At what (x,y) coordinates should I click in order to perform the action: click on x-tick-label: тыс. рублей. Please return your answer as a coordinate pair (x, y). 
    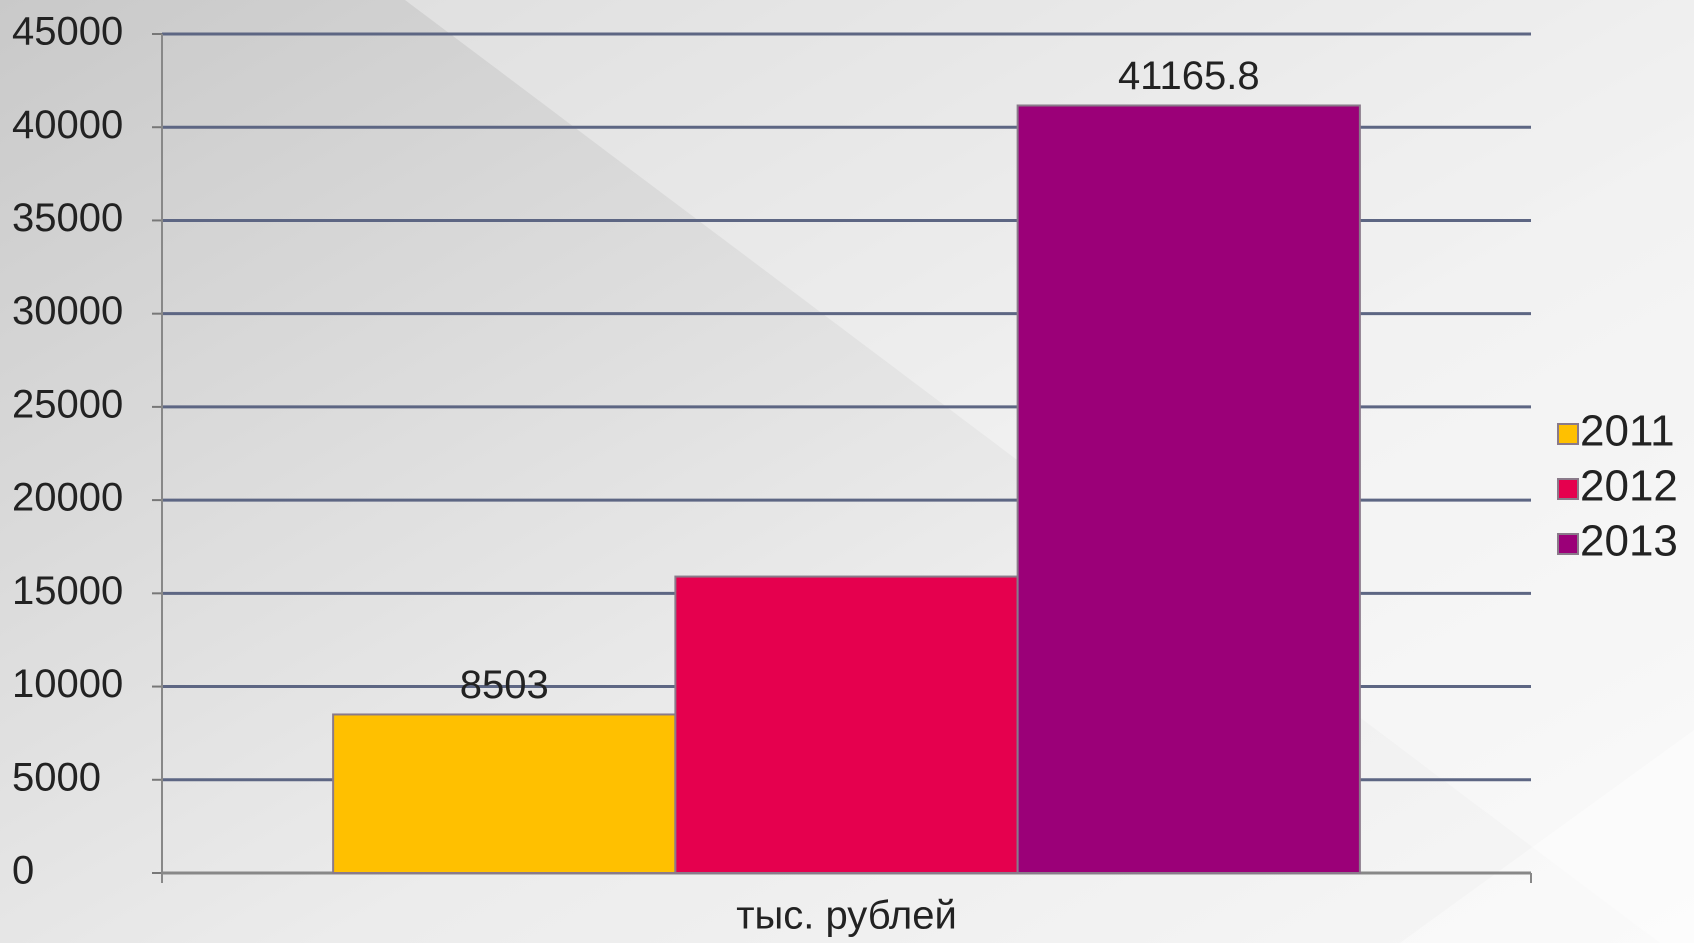
    Looking at the image, I should click on (846, 916).